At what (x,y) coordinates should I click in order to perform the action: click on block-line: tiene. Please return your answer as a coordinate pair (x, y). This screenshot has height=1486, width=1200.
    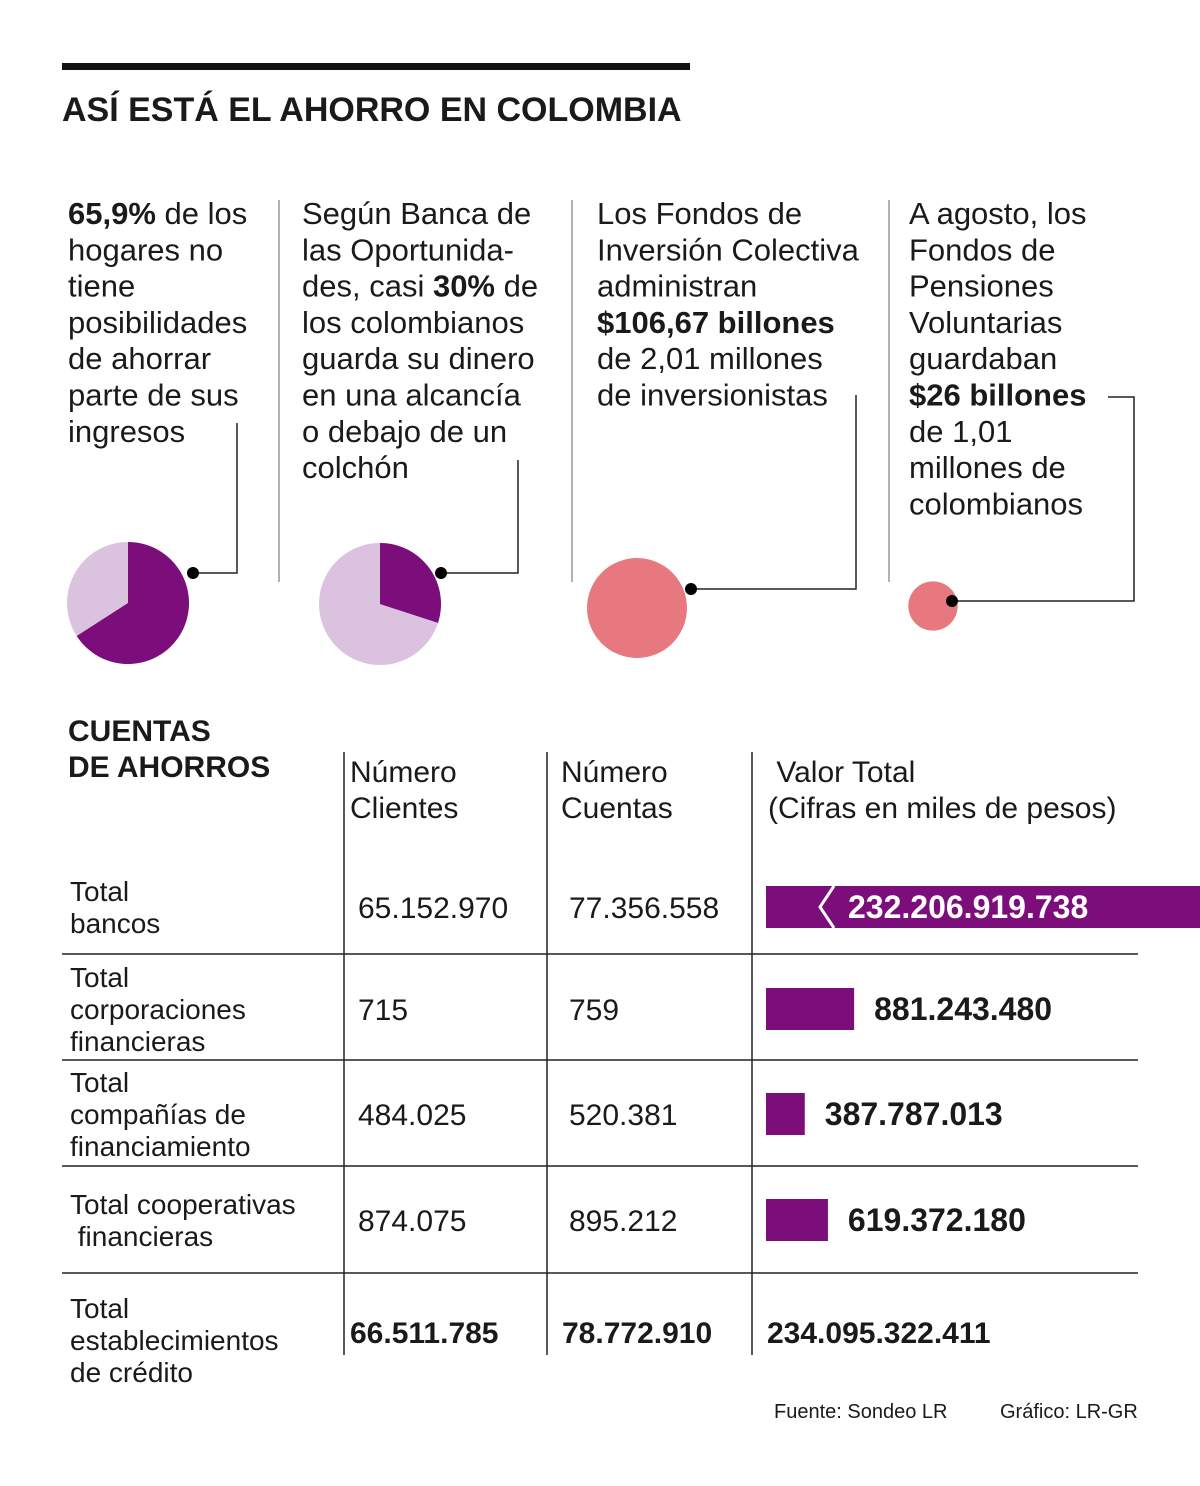
    Looking at the image, I should click on (101, 286).